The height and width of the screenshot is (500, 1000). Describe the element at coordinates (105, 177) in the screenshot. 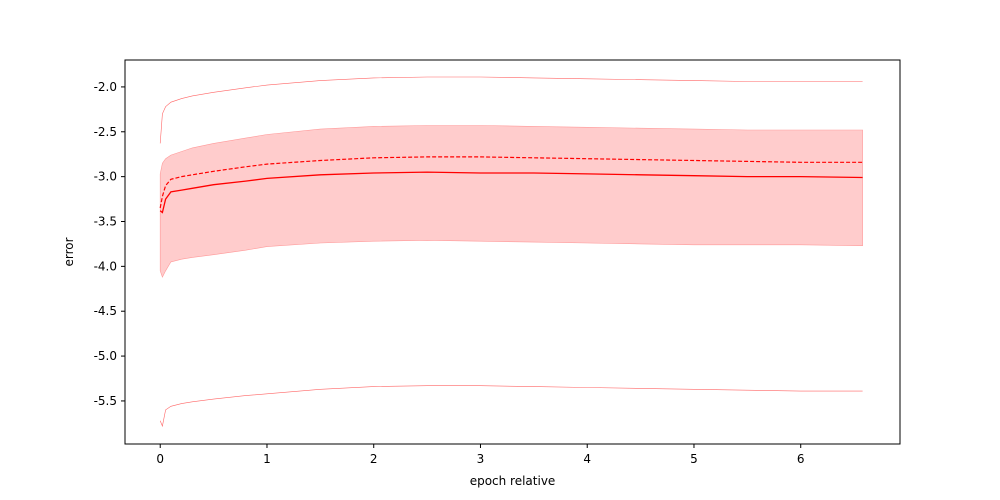

I see `y-tick-label: -3.0` at that location.